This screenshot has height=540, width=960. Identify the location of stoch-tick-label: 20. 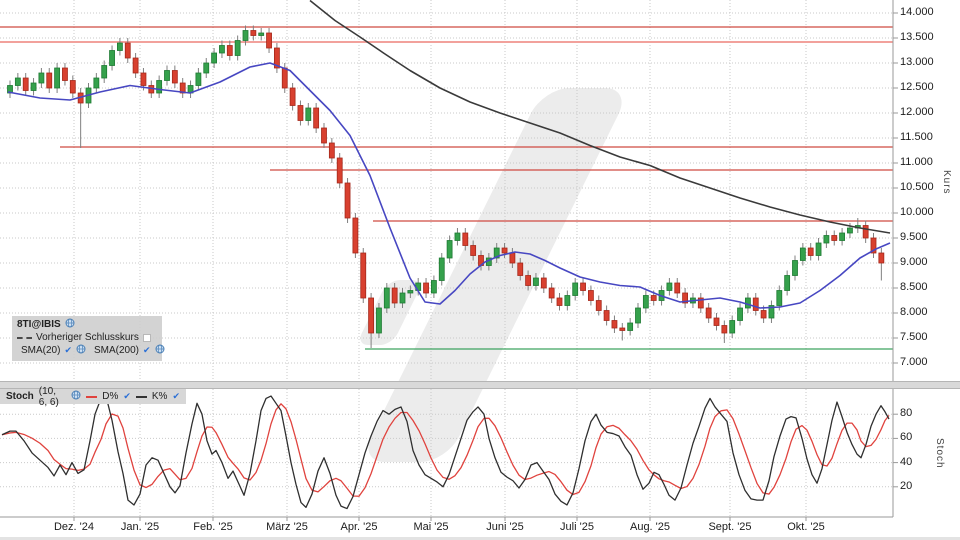
(906, 485).